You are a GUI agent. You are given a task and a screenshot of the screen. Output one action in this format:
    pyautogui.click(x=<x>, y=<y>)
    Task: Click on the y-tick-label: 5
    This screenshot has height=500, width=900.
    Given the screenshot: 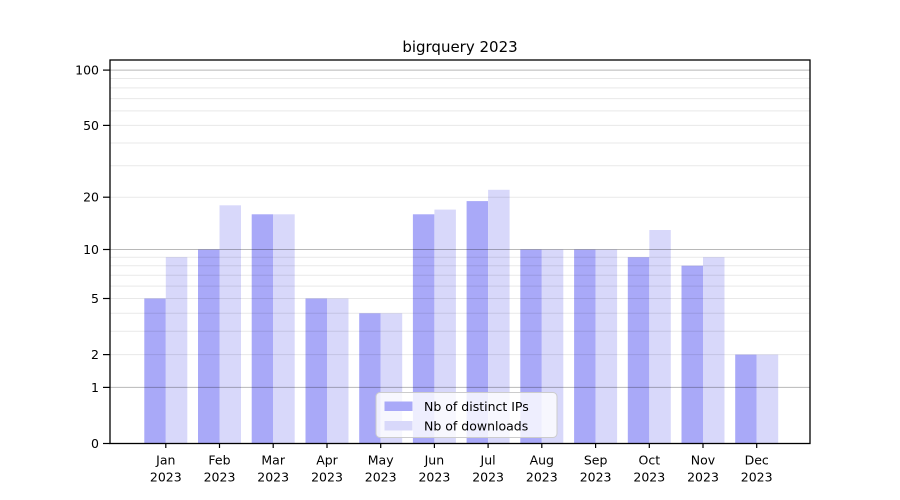 What is the action you would take?
    pyautogui.click(x=95, y=298)
    